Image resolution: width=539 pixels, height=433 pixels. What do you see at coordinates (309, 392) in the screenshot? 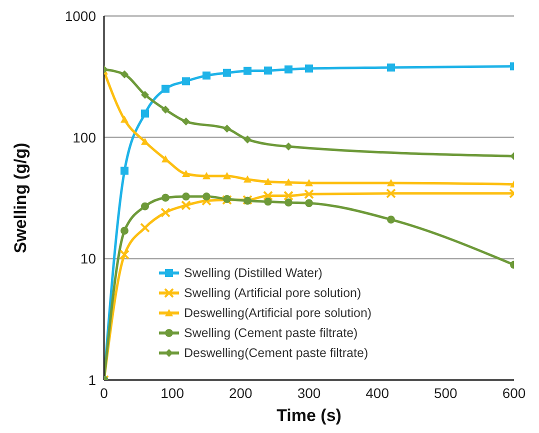
I see `x-tick-label: 300` at bounding box center [309, 392].